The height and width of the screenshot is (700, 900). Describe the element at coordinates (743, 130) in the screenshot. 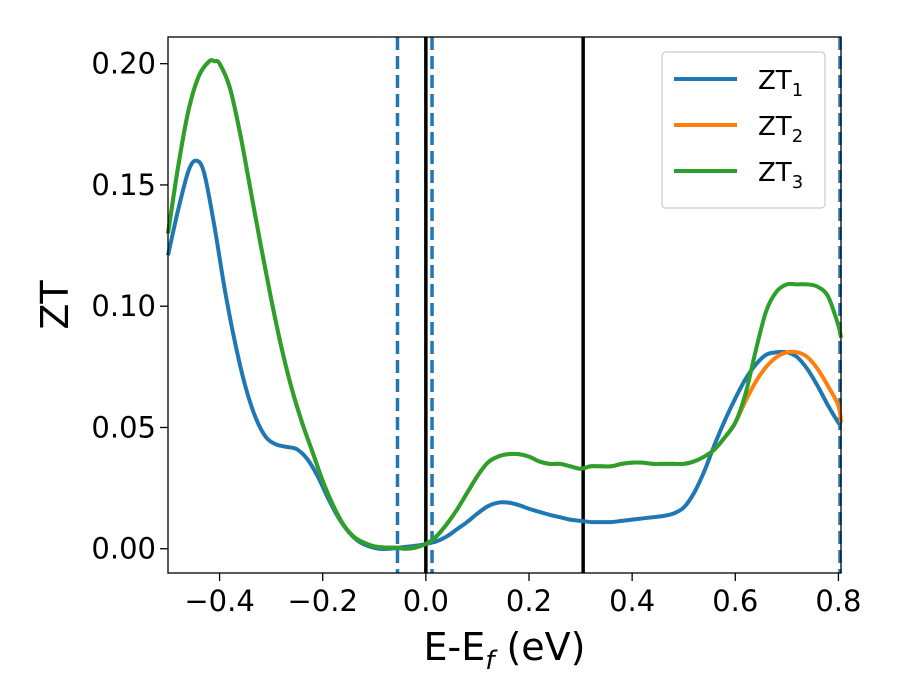

I see `legend: ZT1 ZT2 ZT3` at that location.